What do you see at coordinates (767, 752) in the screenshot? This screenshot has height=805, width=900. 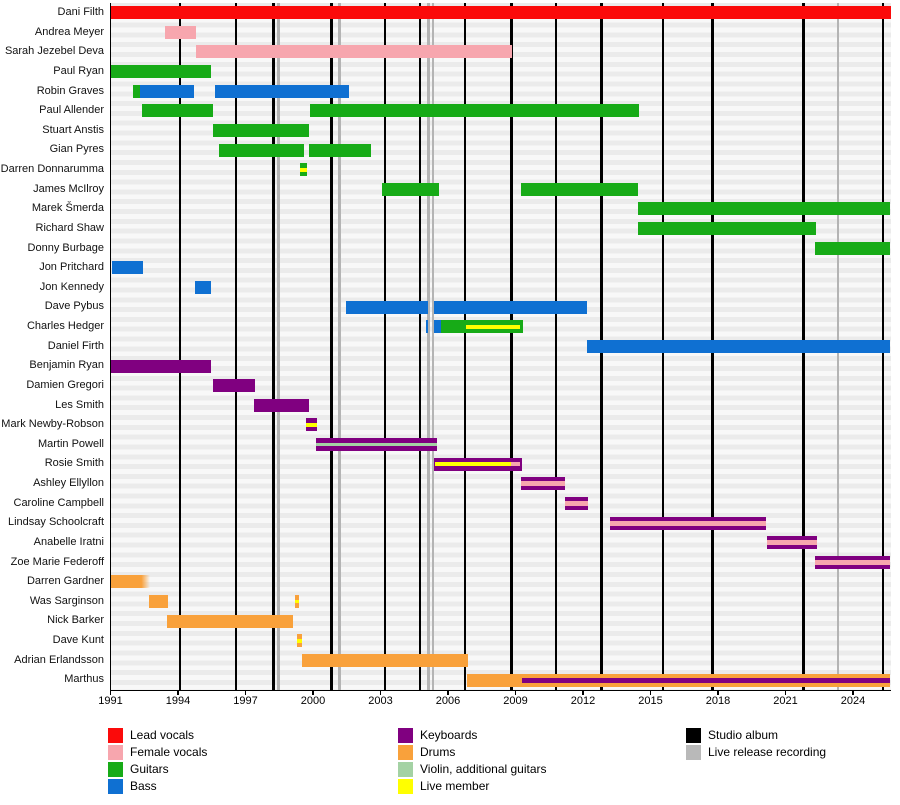 I see `legend-label-live_release_recording: Live release recording` at bounding box center [767, 752].